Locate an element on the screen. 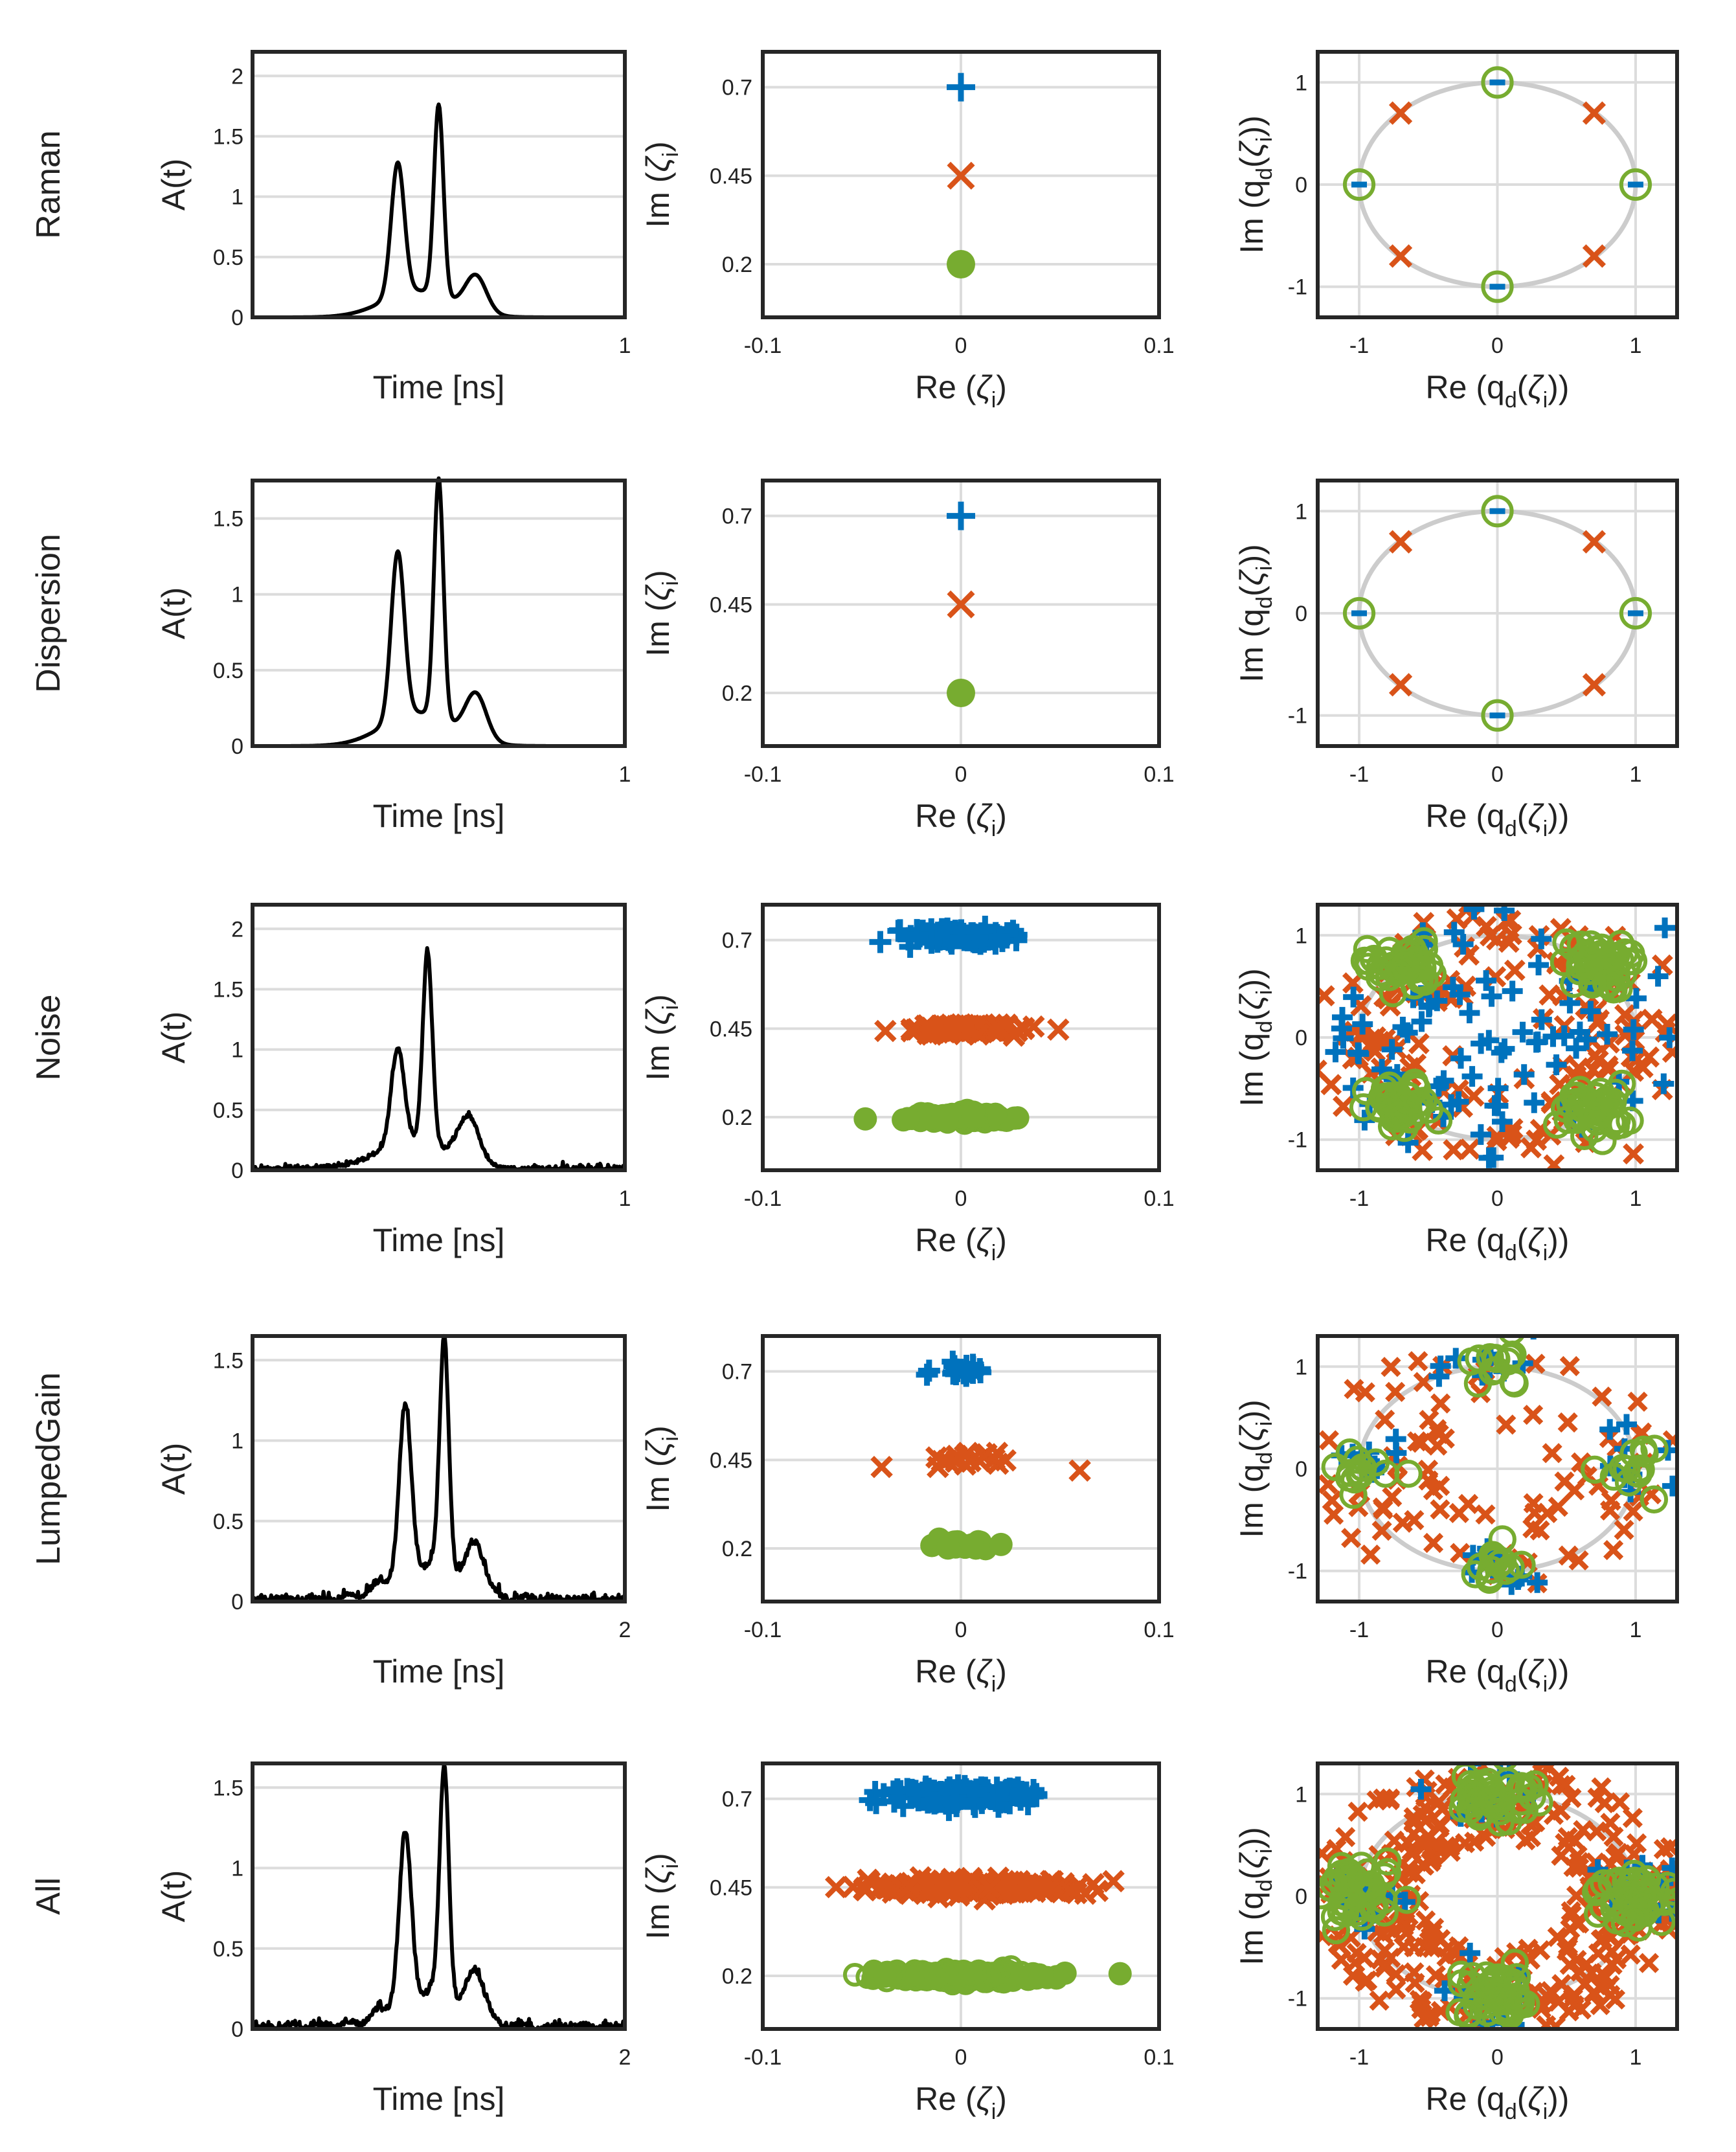  eigenvalue-circle-marker is located at coordinates (885, 1976).